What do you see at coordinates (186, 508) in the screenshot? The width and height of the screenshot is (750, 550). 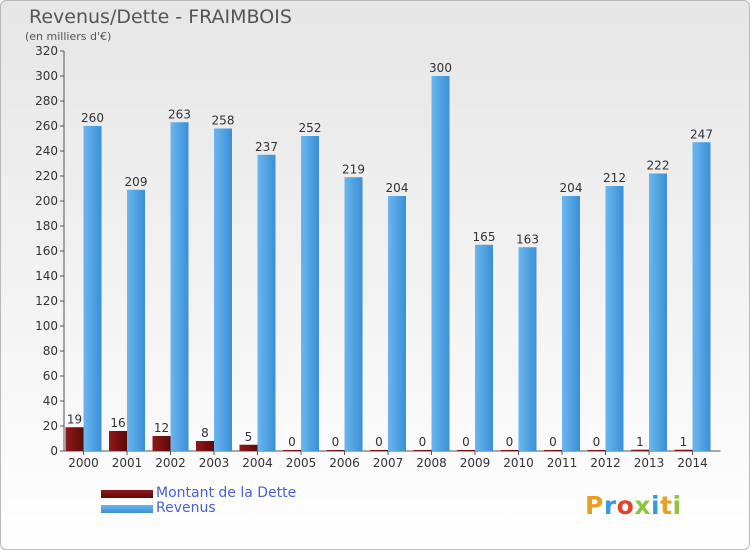 I see `legend-label-revenue: Revenus` at bounding box center [186, 508].